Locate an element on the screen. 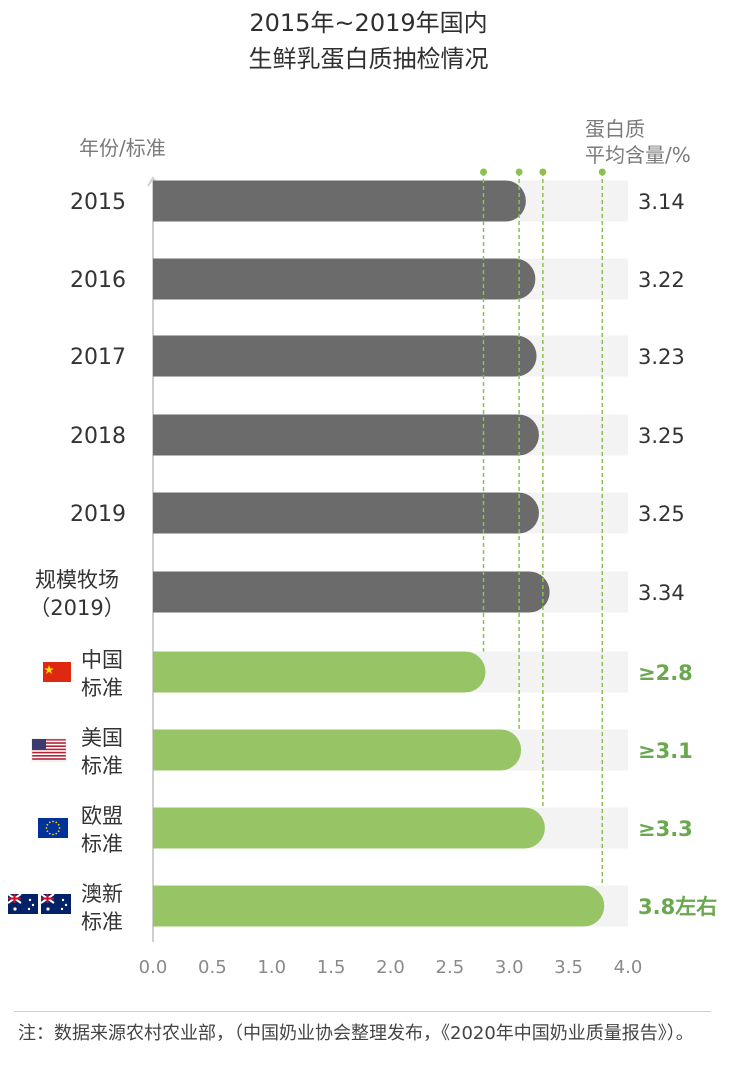  x-tick-label: 2.5 is located at coordinates (450, 967).